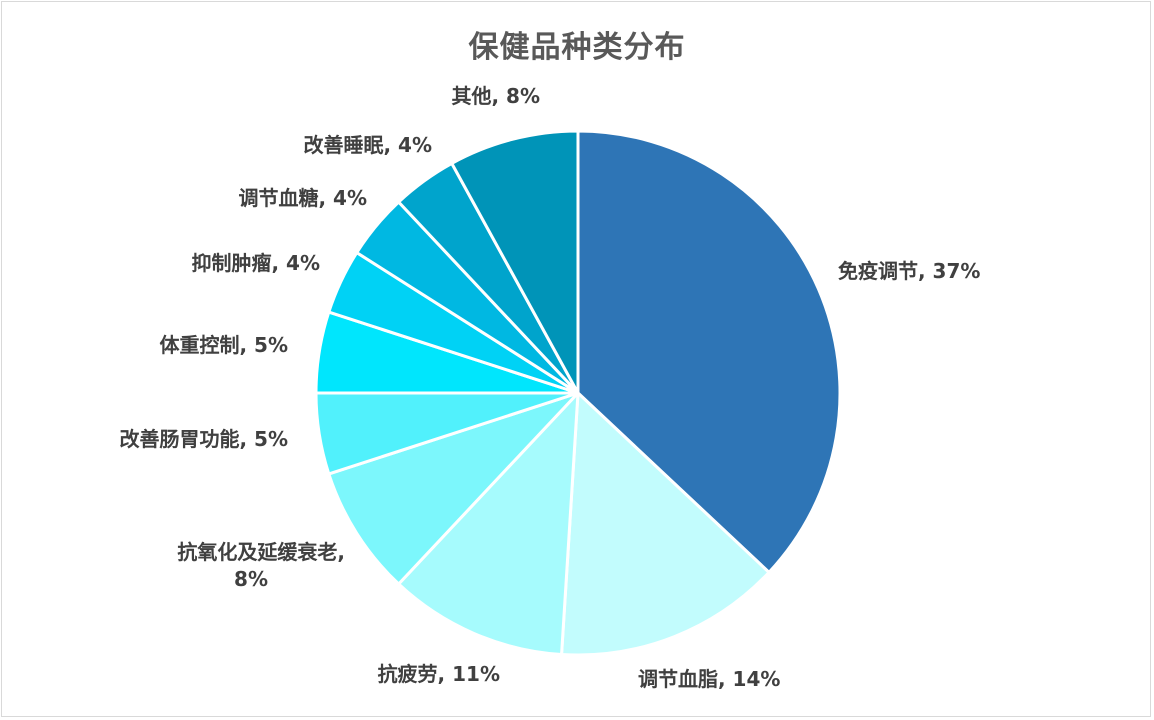 The width and height of the screenshot is (1154, 720). I want to click on slice-label-4: 改善肠胃功能, 5%, so click(203, 439).